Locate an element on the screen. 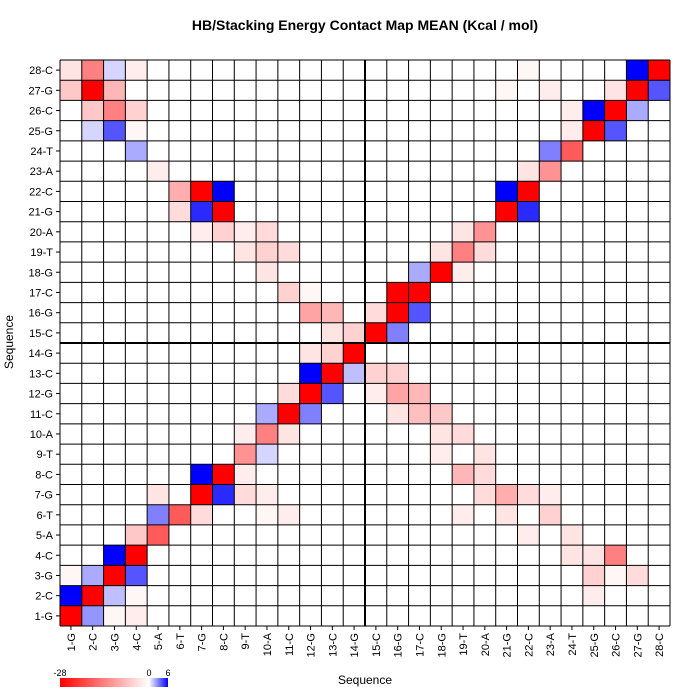 The height and width of the screenshot is (700, 700). y-tick-label: 20-A is located at coordinates (42, 233).